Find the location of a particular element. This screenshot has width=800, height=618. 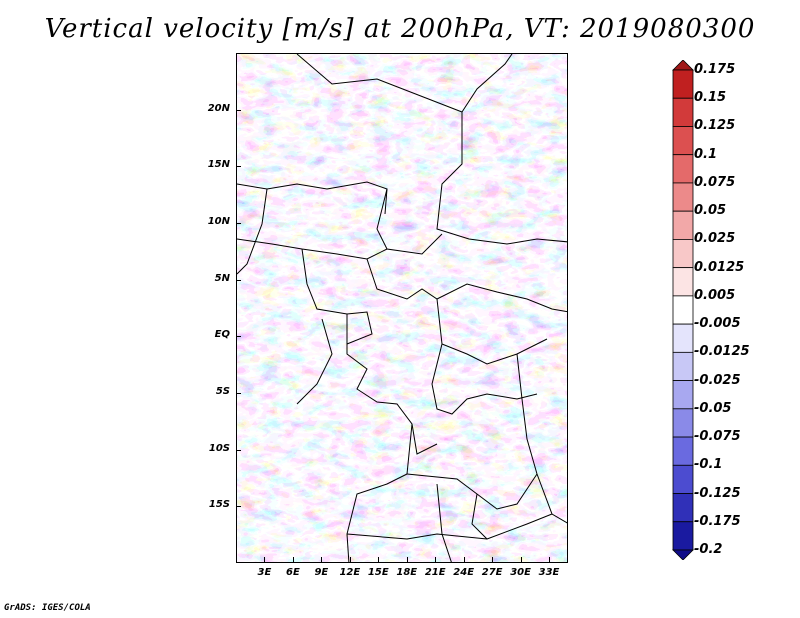

lon-label: 24E is located at coordinates (464, 572).